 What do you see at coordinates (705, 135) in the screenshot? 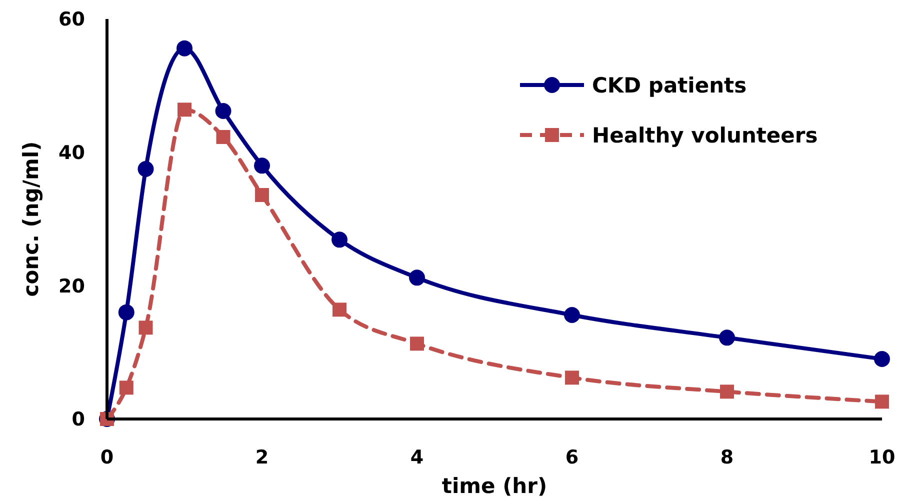
I see `legend-label: Healthy volunteers` at bounding box center [705, 135].